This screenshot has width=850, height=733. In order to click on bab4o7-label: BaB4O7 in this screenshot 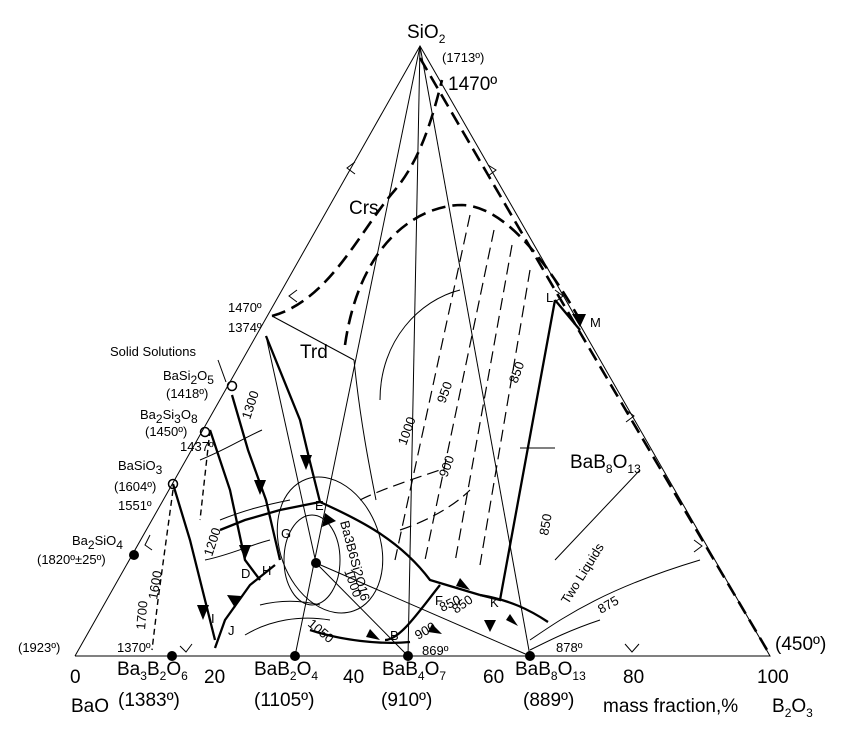, I will do `click(414, 671)`.